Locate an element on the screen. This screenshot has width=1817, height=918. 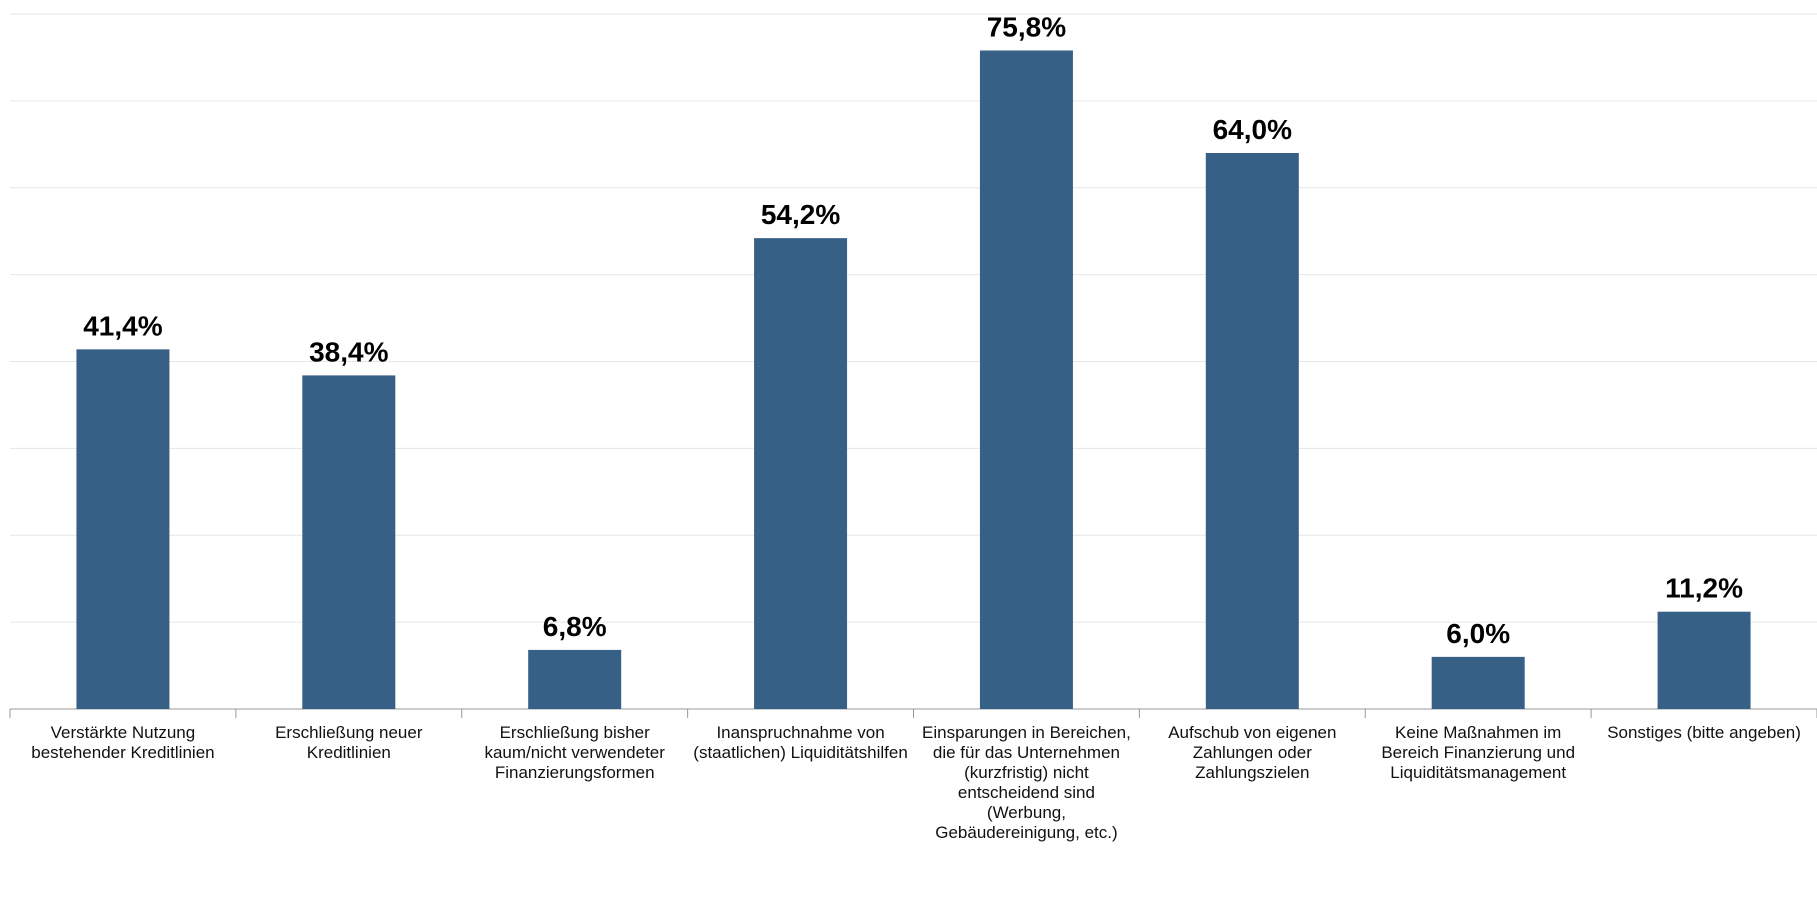
value-label: 41,4% is located at coordinates (122, 325).